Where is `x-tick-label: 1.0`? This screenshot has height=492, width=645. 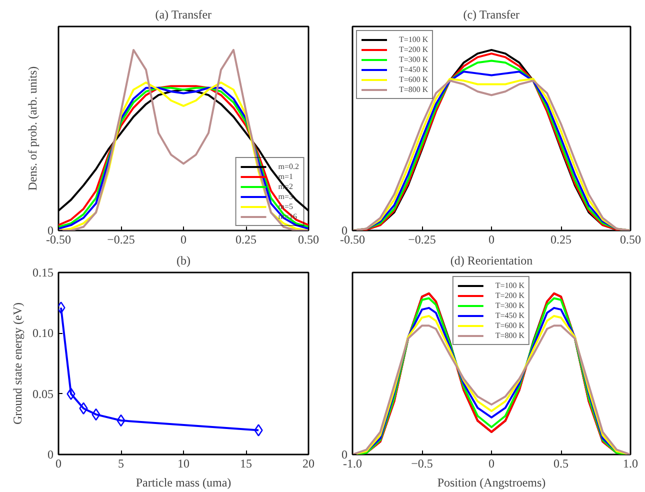 x-tick-label: 1.0 is located at coordinates (630, 463).